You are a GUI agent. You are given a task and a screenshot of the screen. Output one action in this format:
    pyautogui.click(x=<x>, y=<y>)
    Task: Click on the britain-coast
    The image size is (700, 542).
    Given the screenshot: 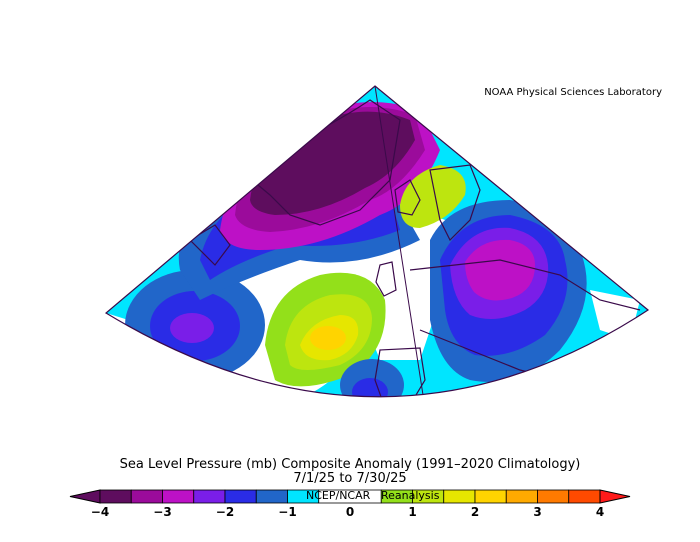 What is the action you would take?
    pyautogui.click(x=386, y=279)
    